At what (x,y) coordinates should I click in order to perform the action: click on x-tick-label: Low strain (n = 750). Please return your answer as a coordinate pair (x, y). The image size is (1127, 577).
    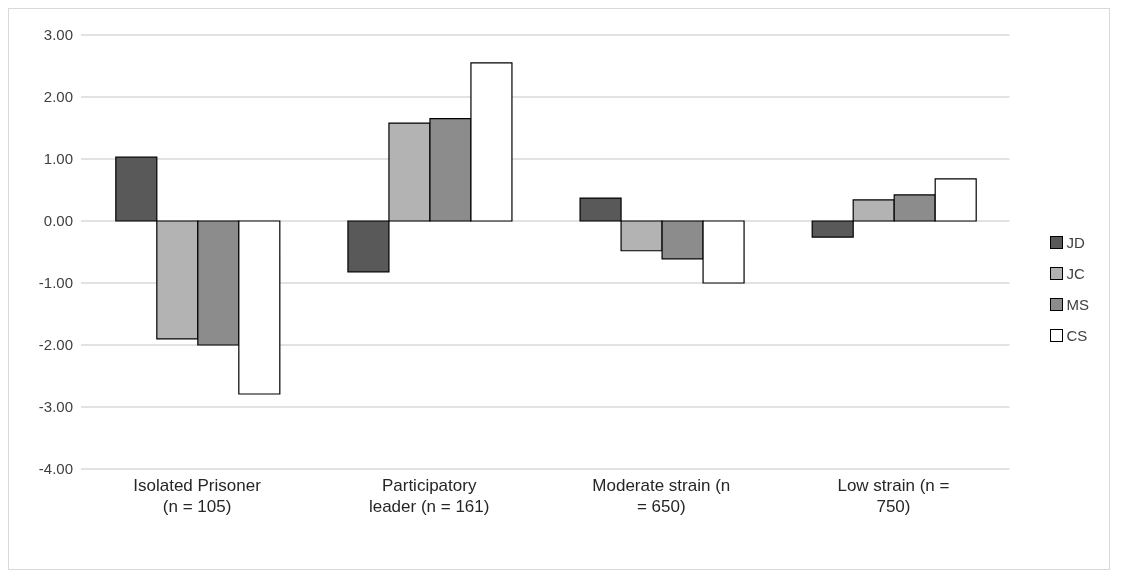
    Looking at the image, I should click on (893, 496).